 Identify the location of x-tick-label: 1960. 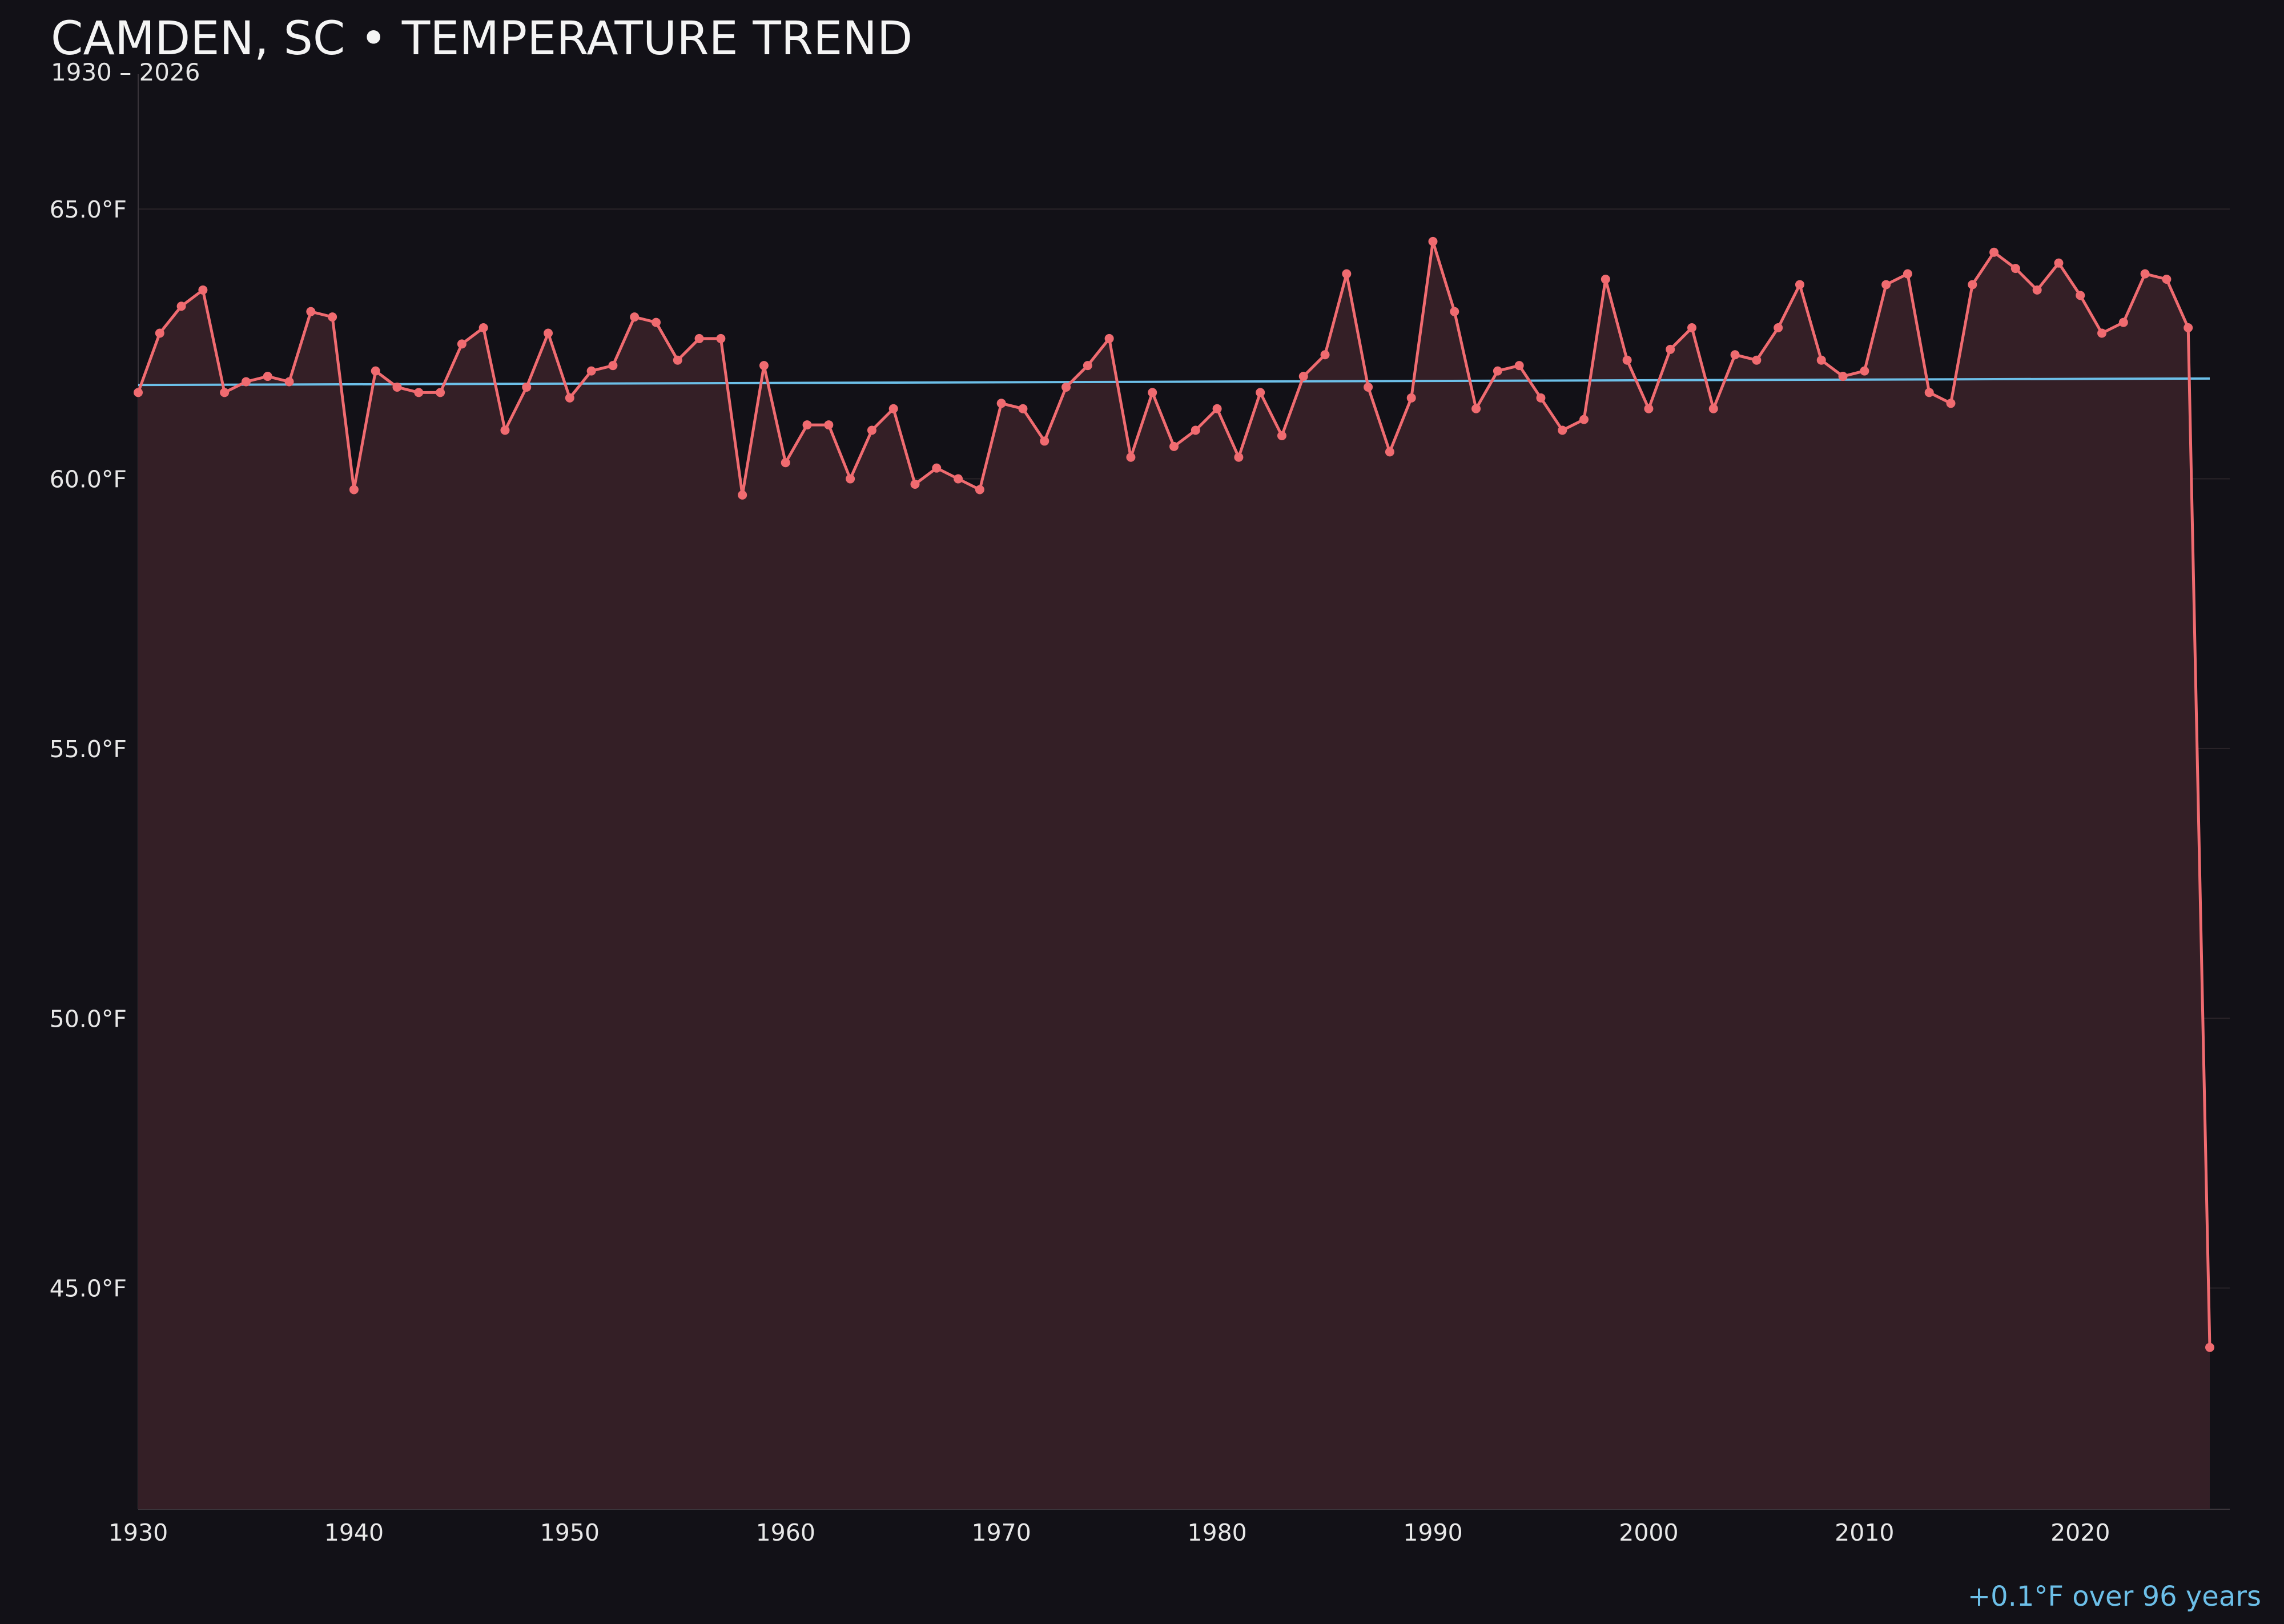
(785, 1532).